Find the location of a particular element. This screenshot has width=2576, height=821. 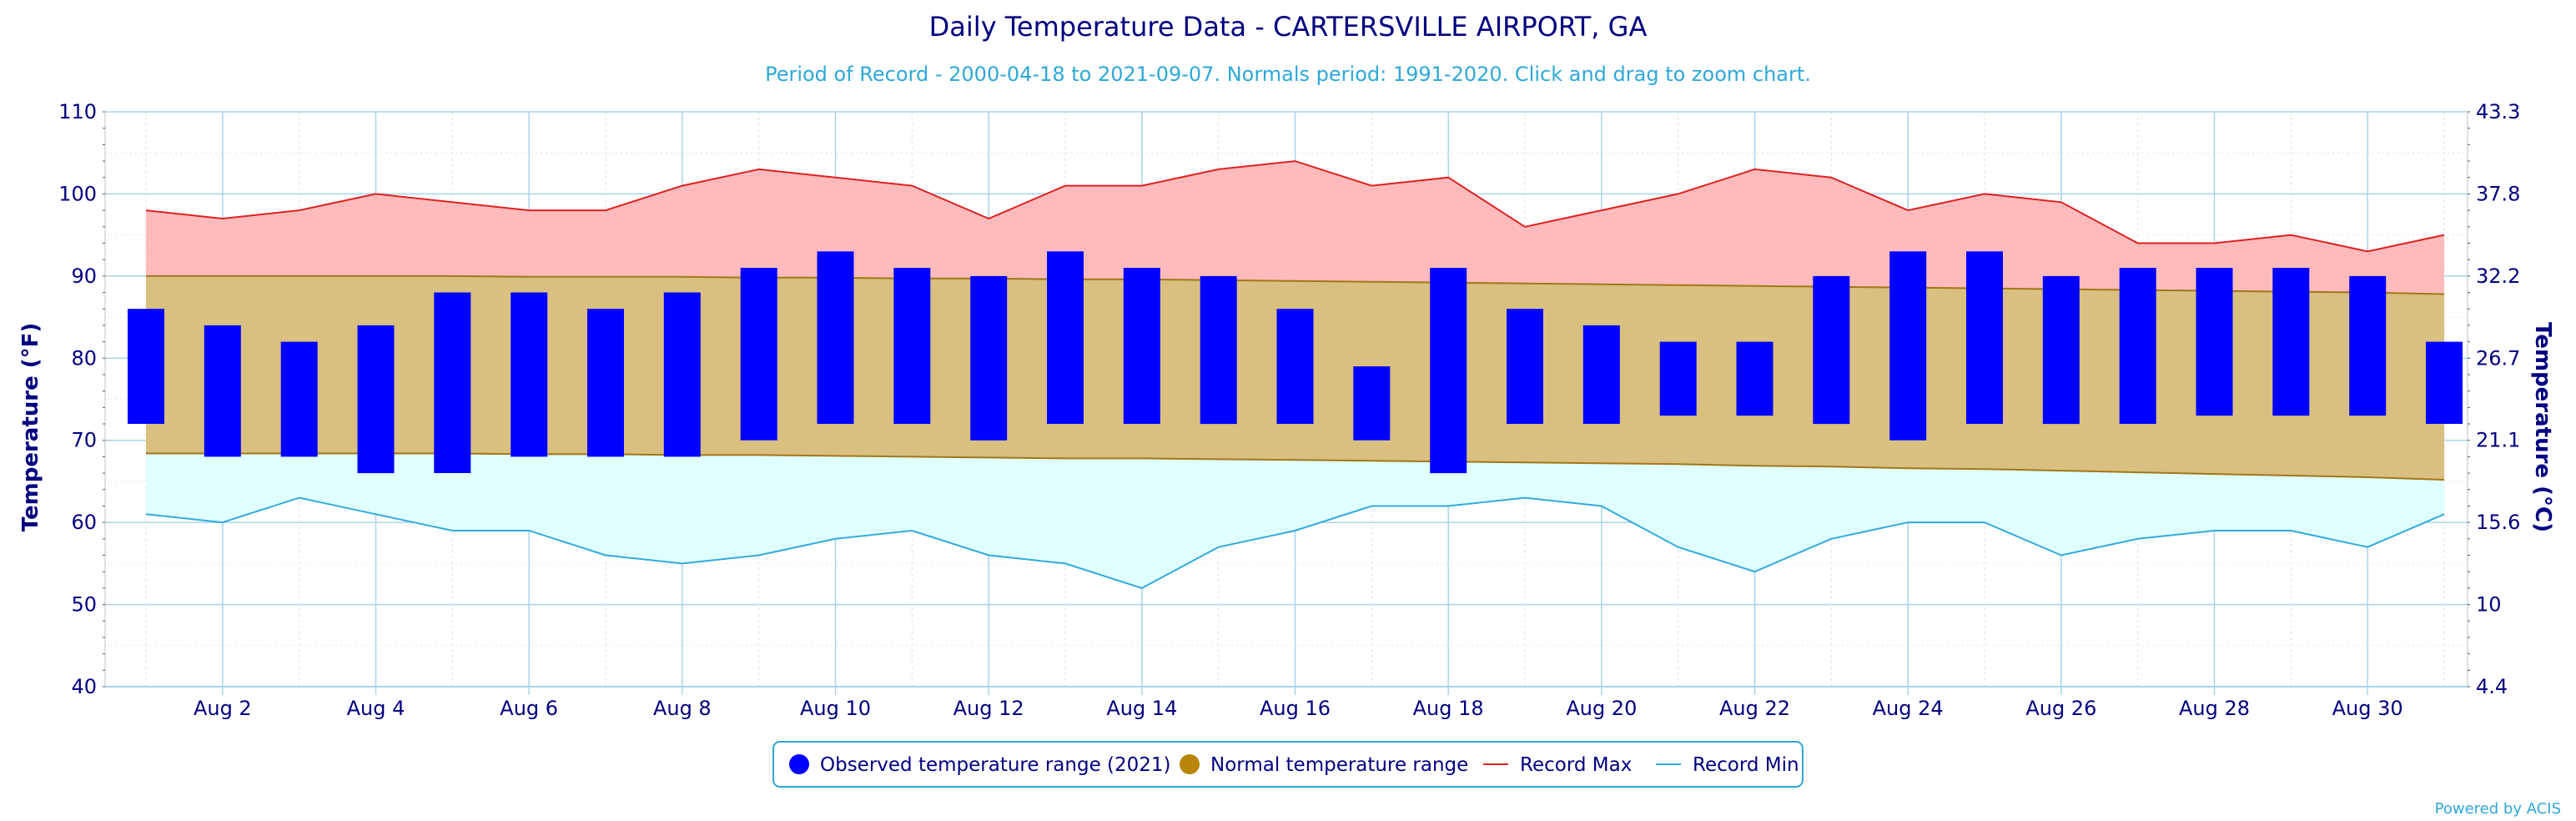

record-min-area is located at coordinates (1295, 521).